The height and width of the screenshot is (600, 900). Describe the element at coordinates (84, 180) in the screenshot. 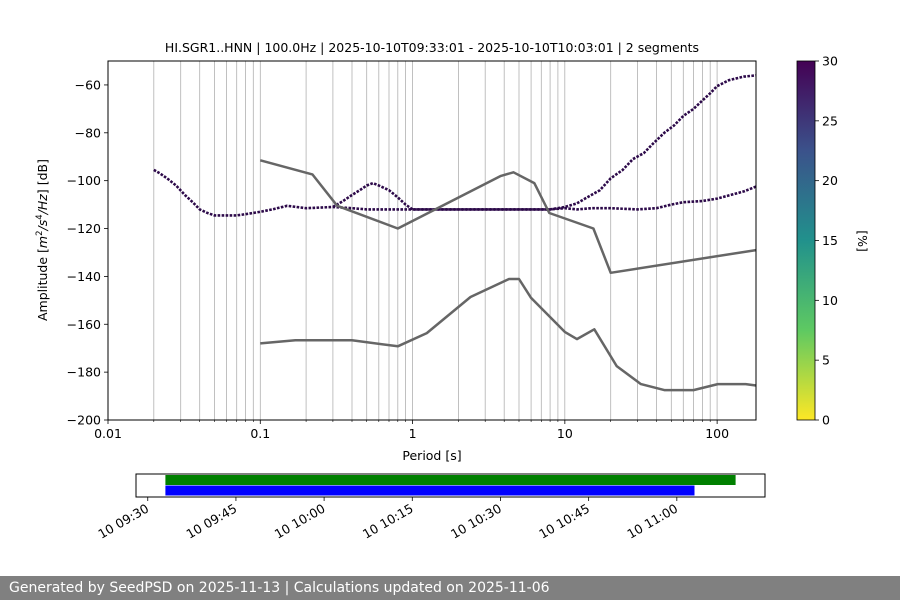

I see `y-tick-label: −100` at that location.